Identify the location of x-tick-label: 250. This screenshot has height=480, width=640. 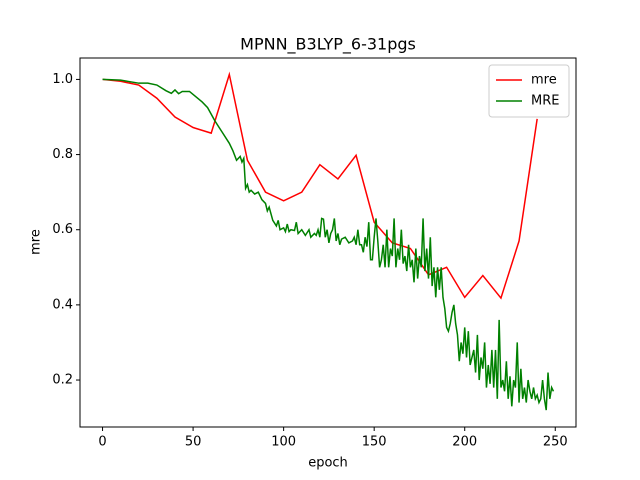
(555, 442).